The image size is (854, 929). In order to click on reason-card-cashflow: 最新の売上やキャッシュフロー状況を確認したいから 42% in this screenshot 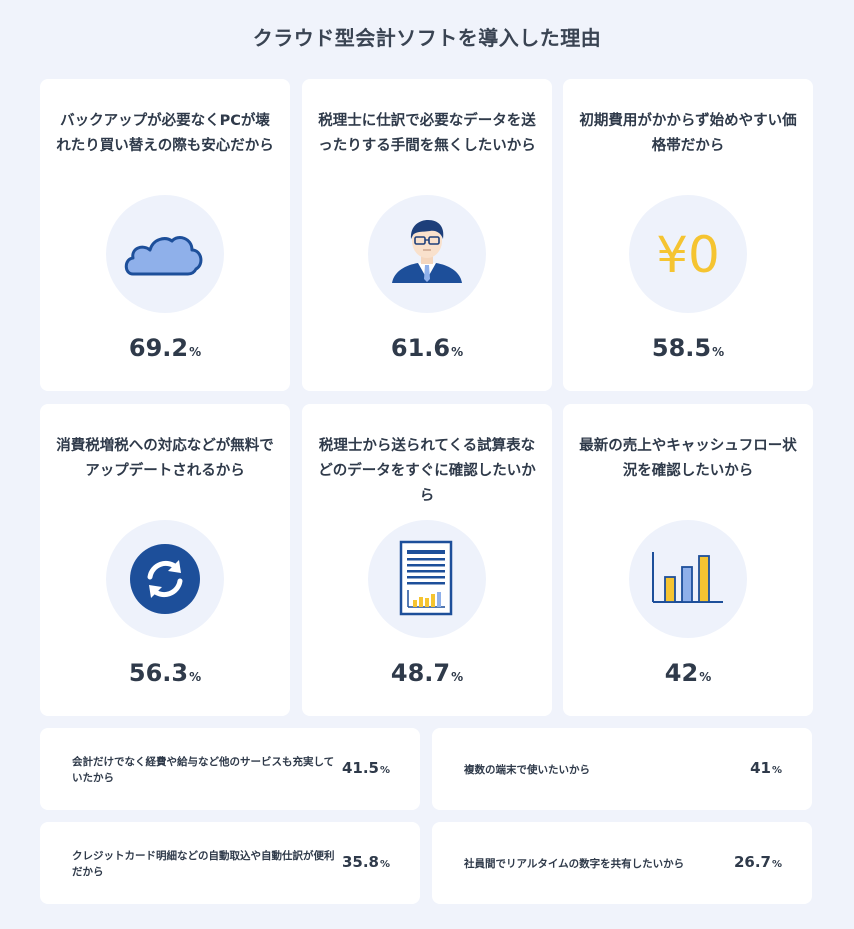, I will do `click(688, 560)`.